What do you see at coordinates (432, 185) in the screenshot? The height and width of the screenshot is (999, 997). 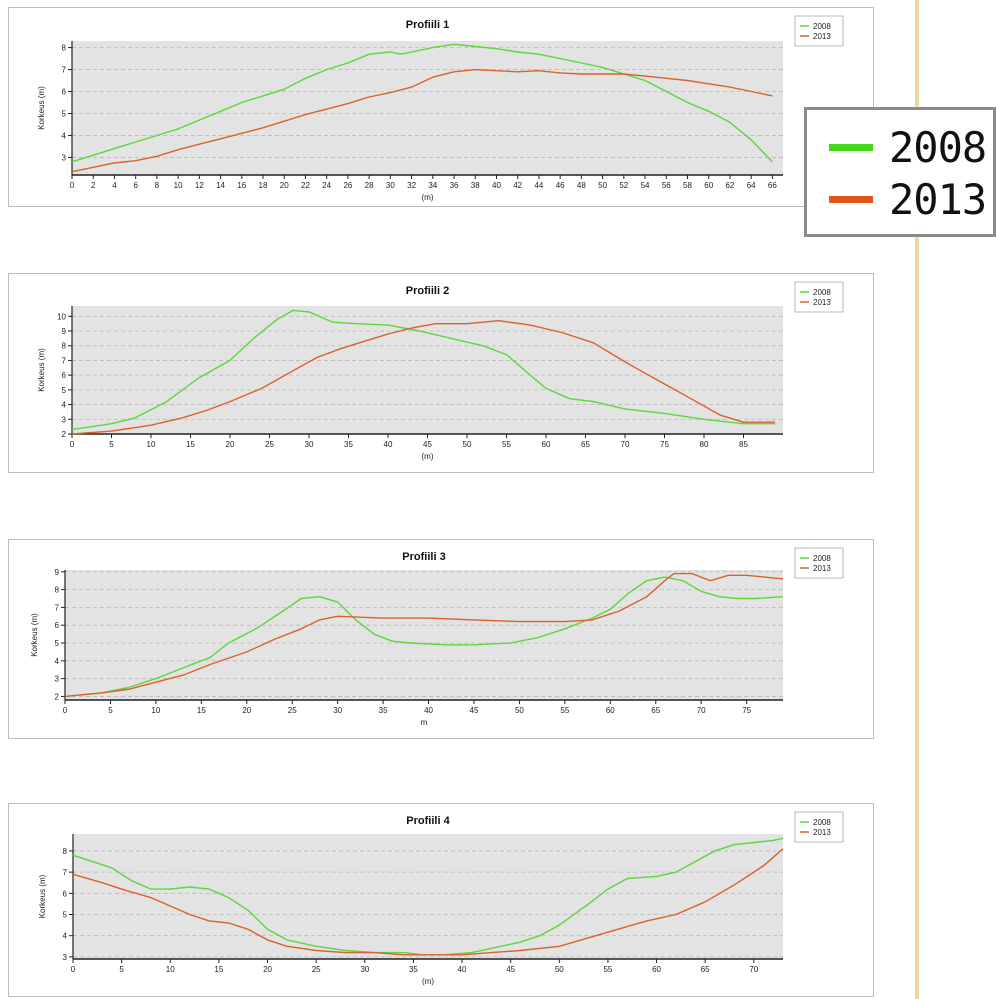 I see `x-tick-label: 34` at bounding box center [432, 185].